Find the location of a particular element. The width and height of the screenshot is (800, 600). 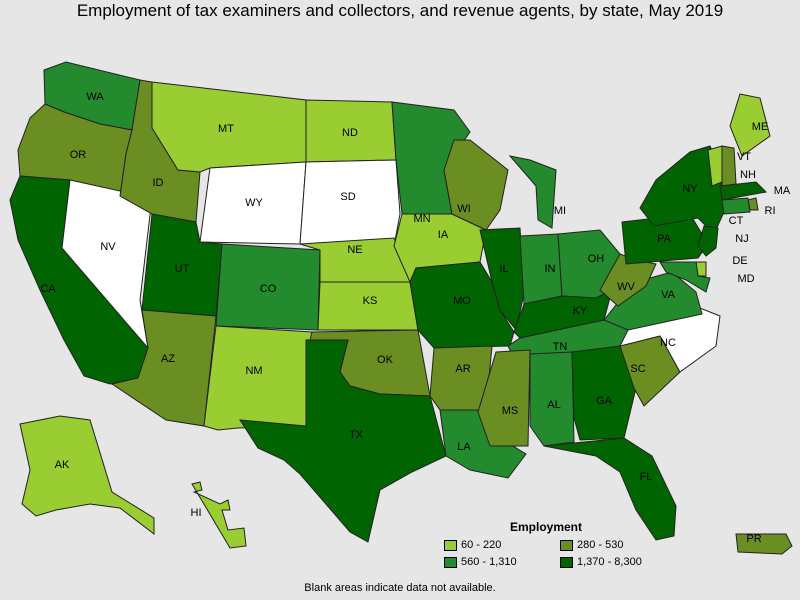

state-label-mn: MN is located at coordinates (421, 219).